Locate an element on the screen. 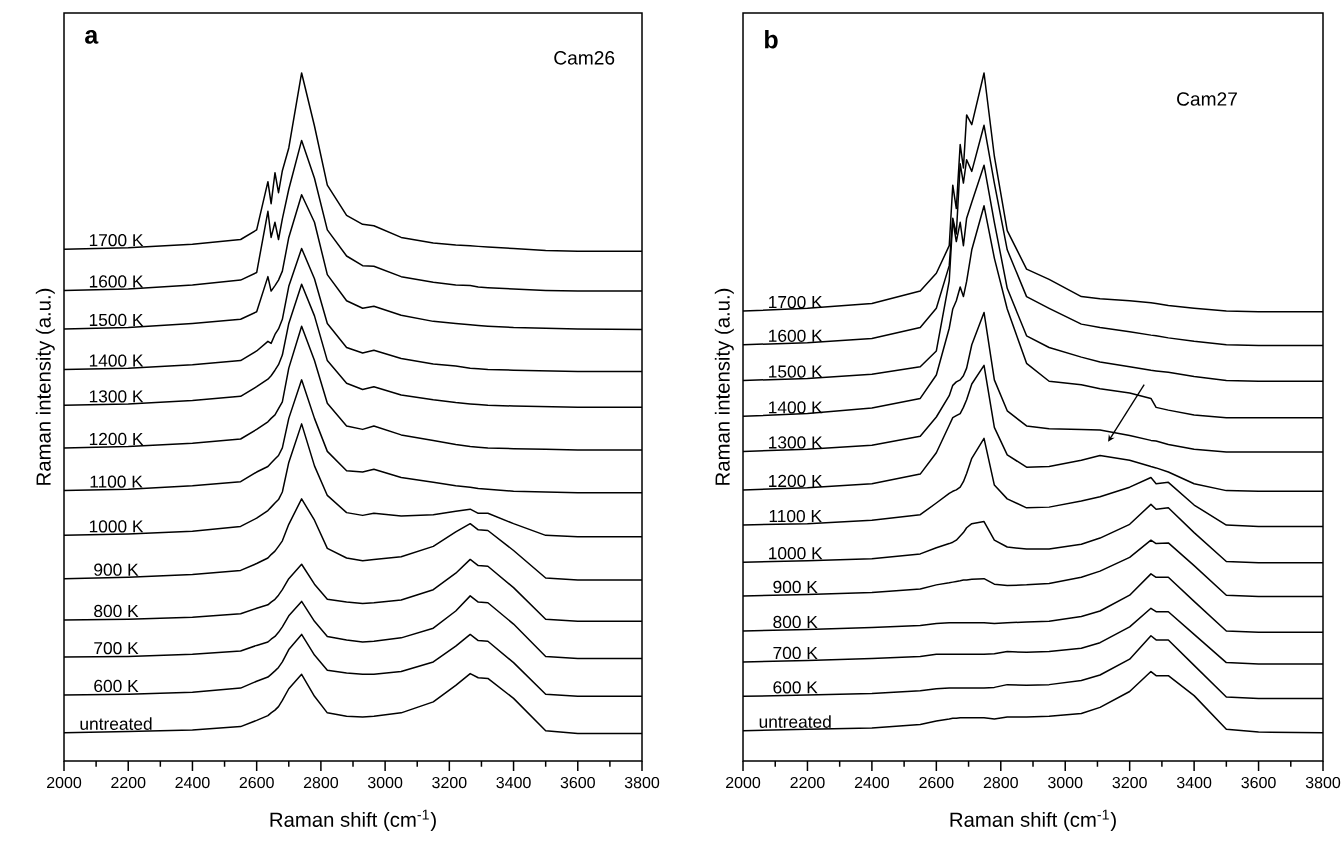 Image resolution: width=1343 pixels, height=854 pixels. chart-title: b is located at coordinates (771, 39).